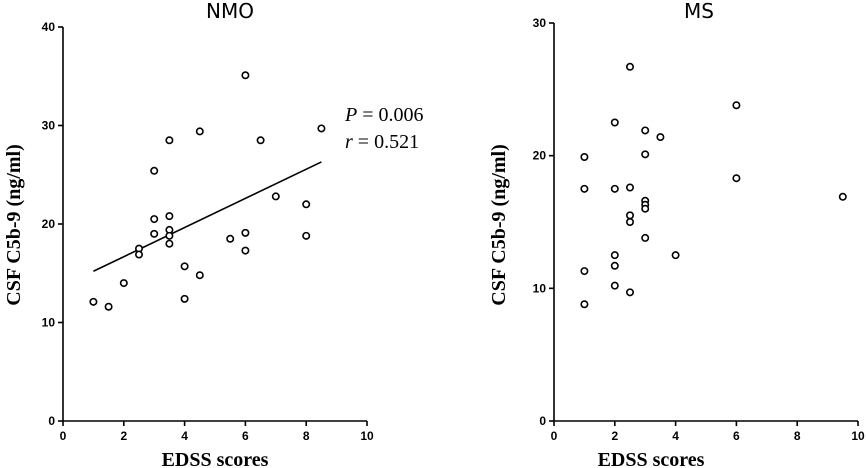 The width and height of the screenshot is (866, 468). I want to click on ms-y-tick-label: 0, so click(542, 421).